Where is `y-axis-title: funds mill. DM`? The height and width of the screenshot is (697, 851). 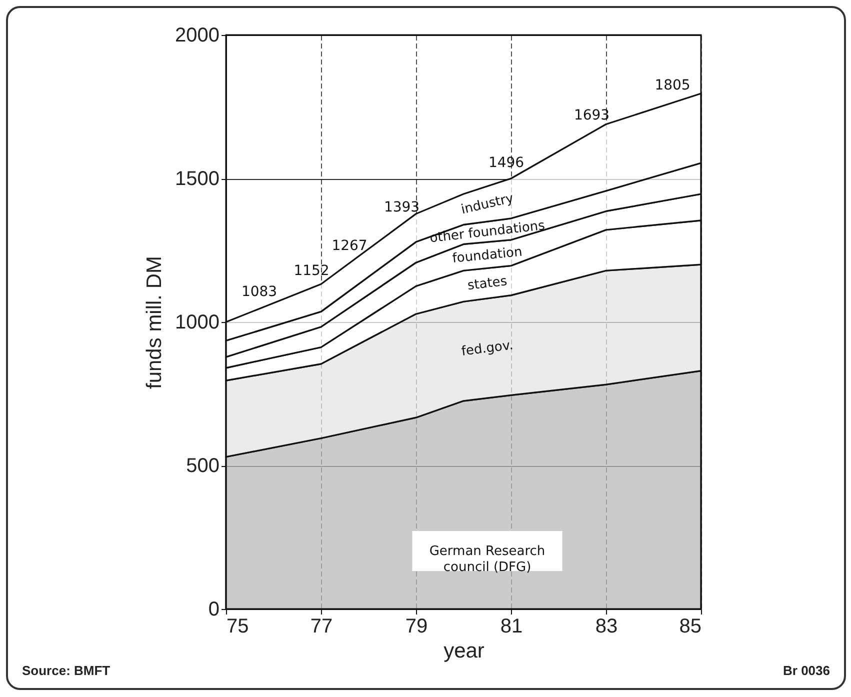 y-axis-title: funds mill. DM is located at coordinates (154, 323).